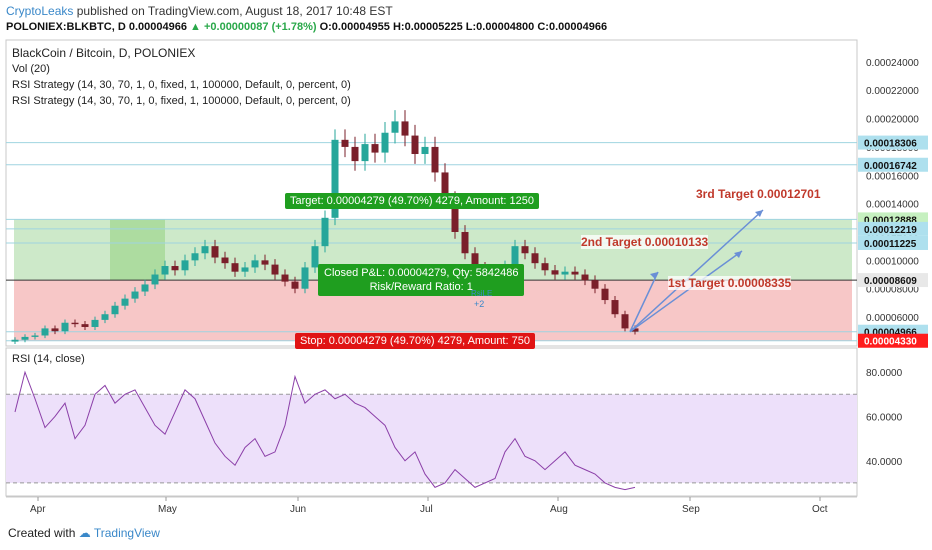 The width and height of the screenshot is (932, 550). Describe the element at coordinates (253, 27) in the screenshot. I see `price-change: ▲ +0.00000087 (+1.78%)` at that location.